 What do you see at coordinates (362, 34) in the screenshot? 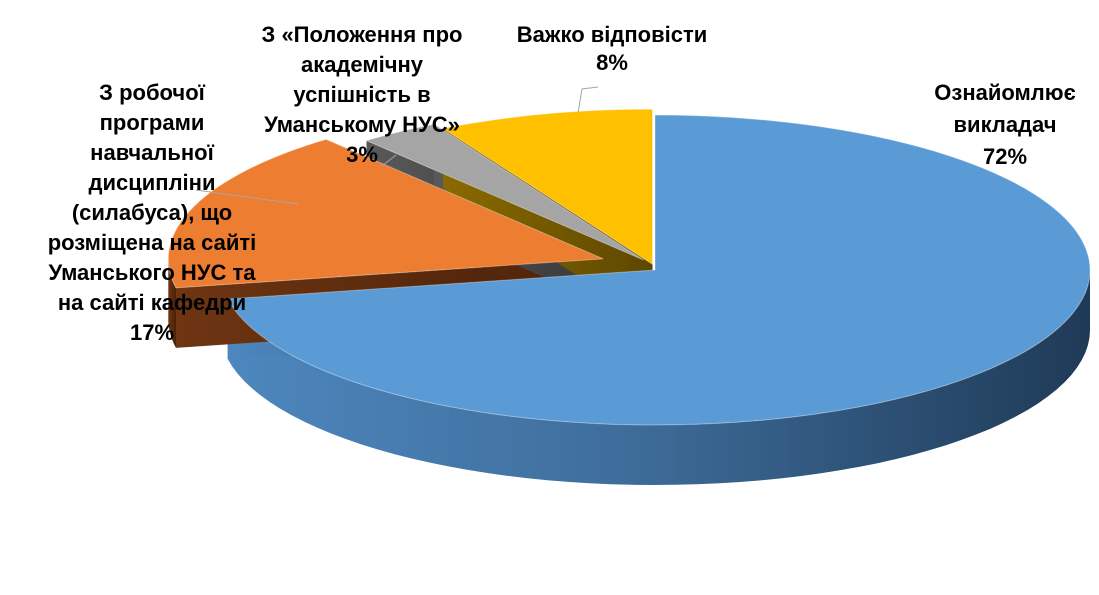
I see `category-label-line-regulation: З «Положення про` at bounding box center [362, 34].